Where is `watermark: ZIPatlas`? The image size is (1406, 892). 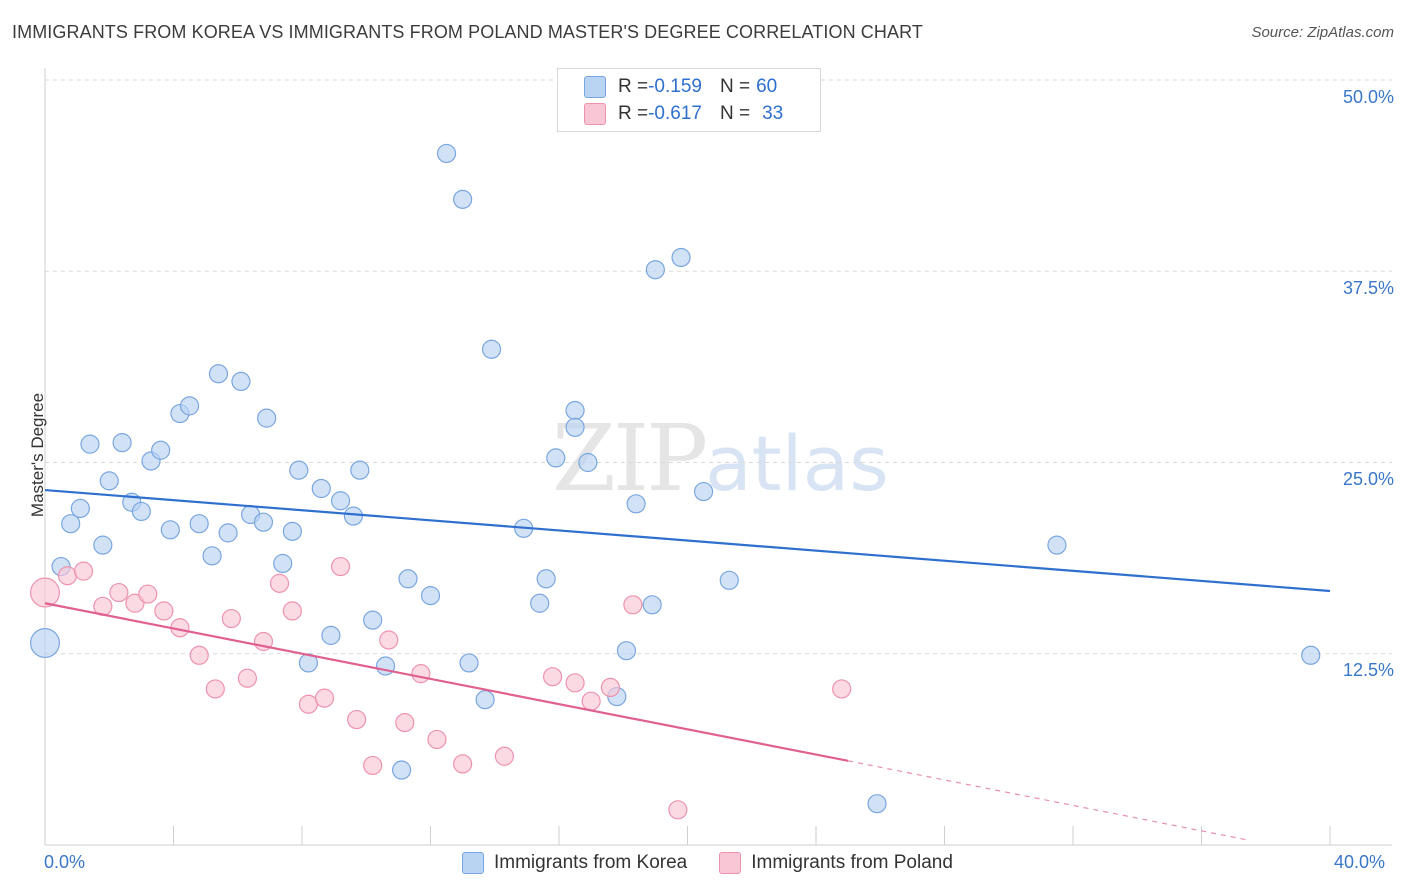 watermark: ZIPatlas is located at coordinates (720, 458).